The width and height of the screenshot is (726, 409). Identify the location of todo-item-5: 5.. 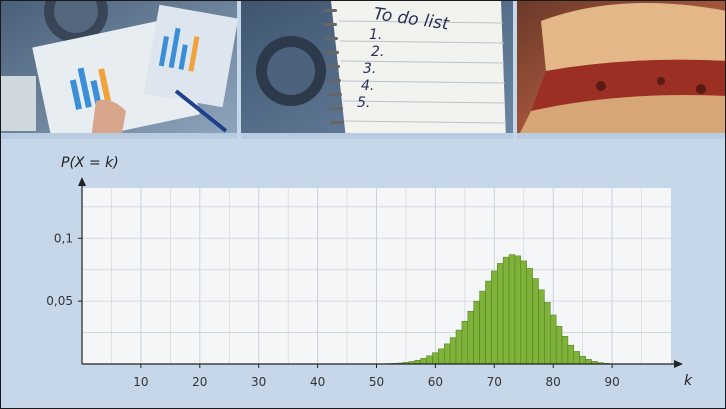
(363, 103).